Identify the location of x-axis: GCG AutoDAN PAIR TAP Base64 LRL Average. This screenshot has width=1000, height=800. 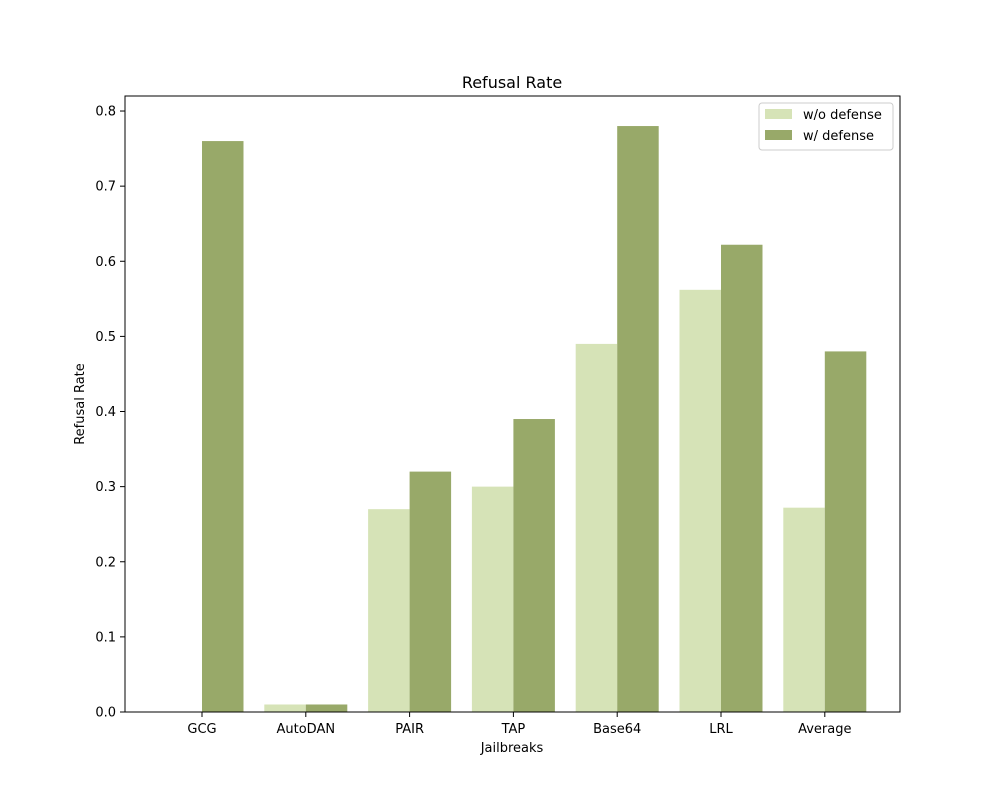
(519, 724).